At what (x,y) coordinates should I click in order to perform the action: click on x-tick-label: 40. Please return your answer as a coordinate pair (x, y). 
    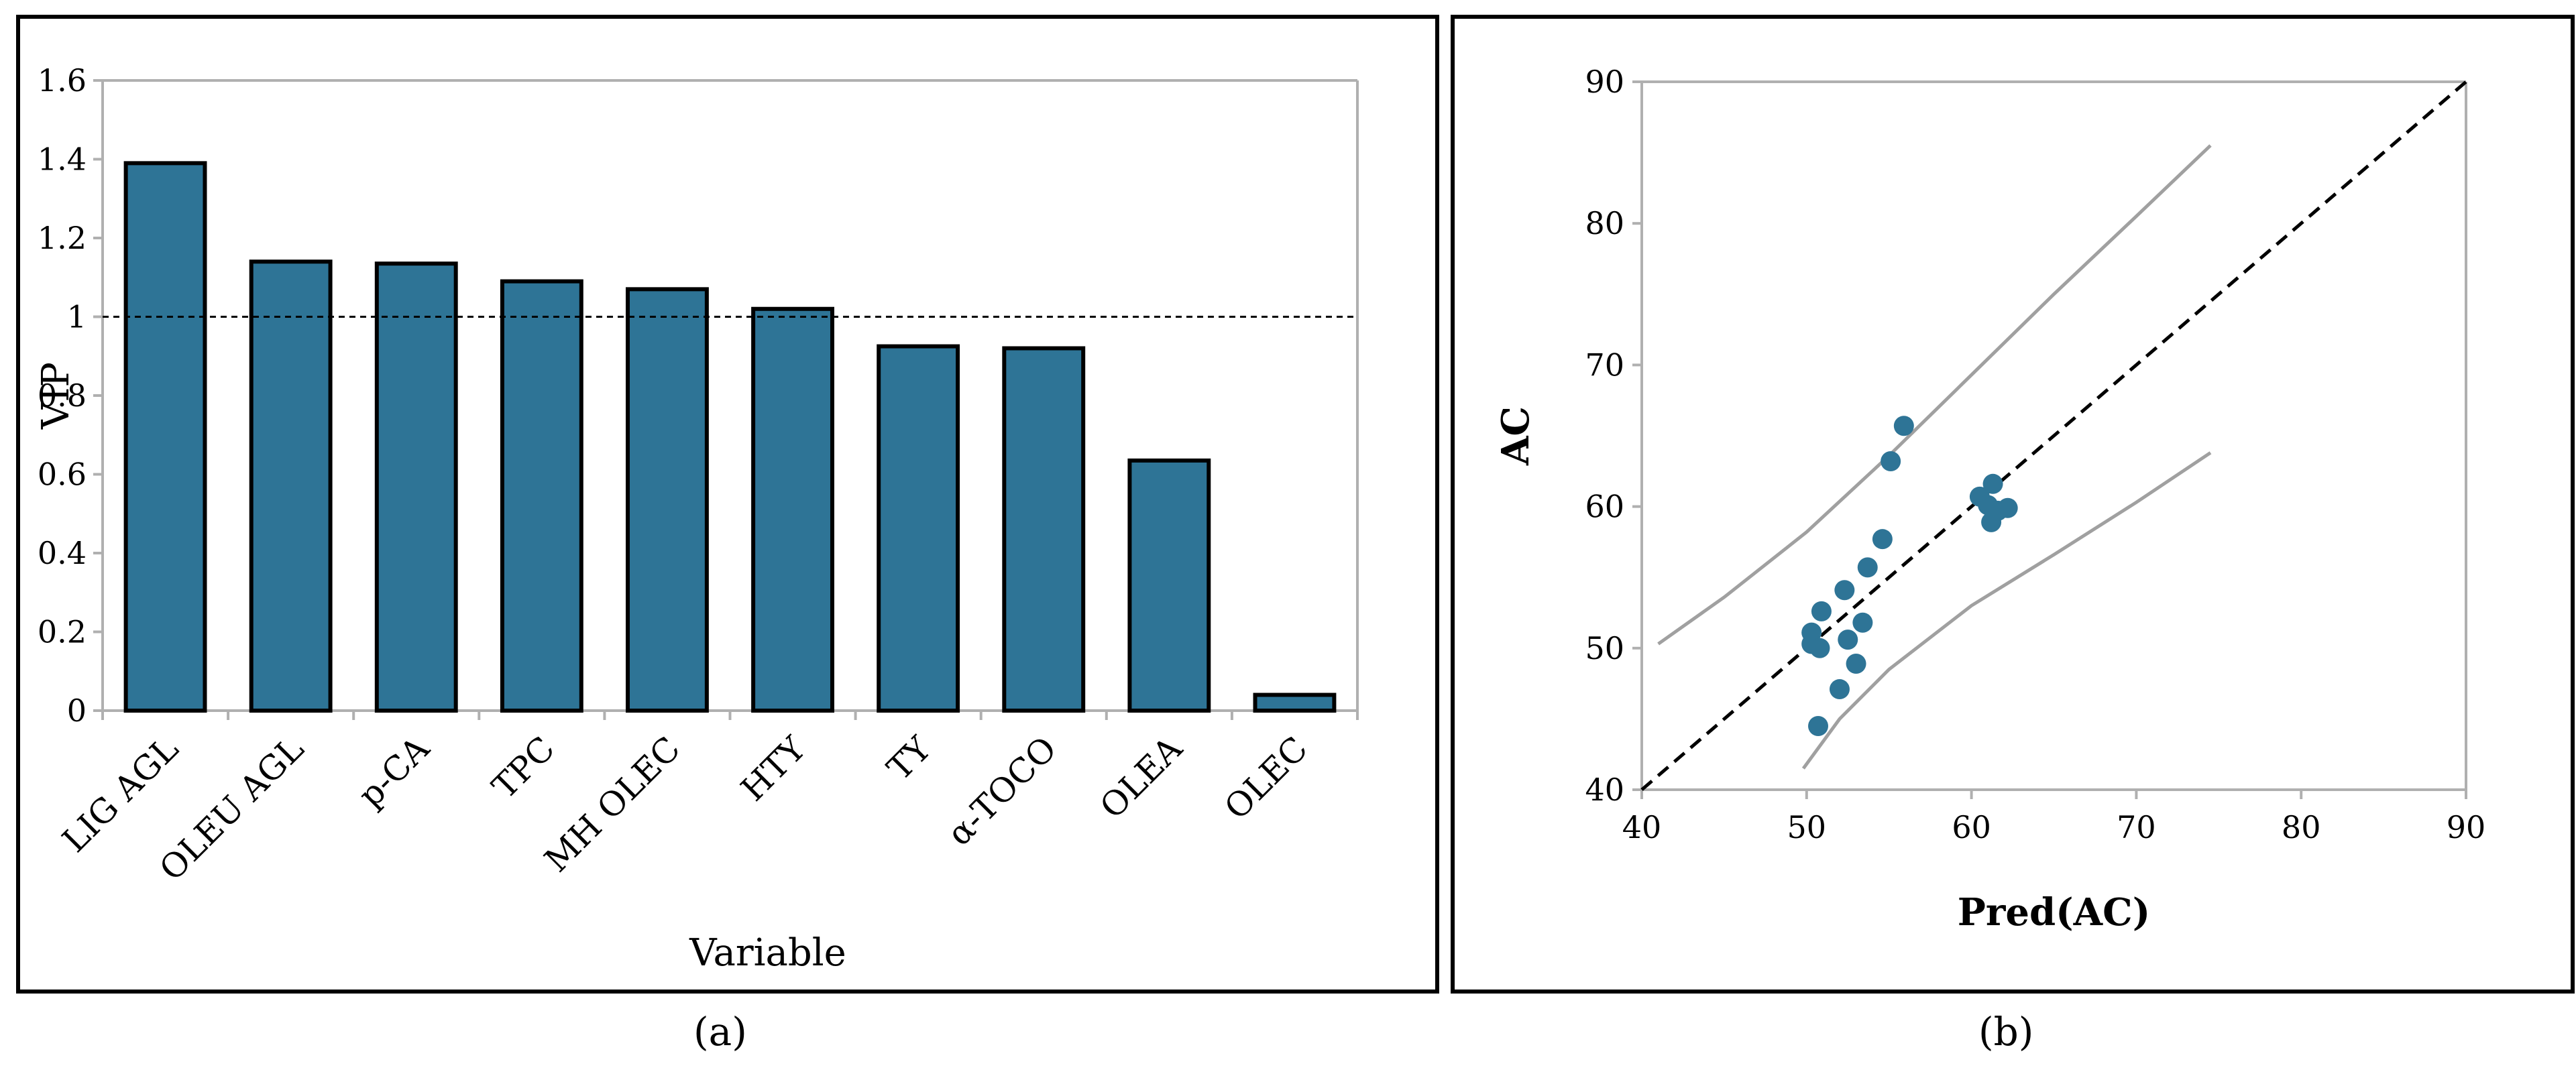
    Looking at the image, I should click on (1642, 827).